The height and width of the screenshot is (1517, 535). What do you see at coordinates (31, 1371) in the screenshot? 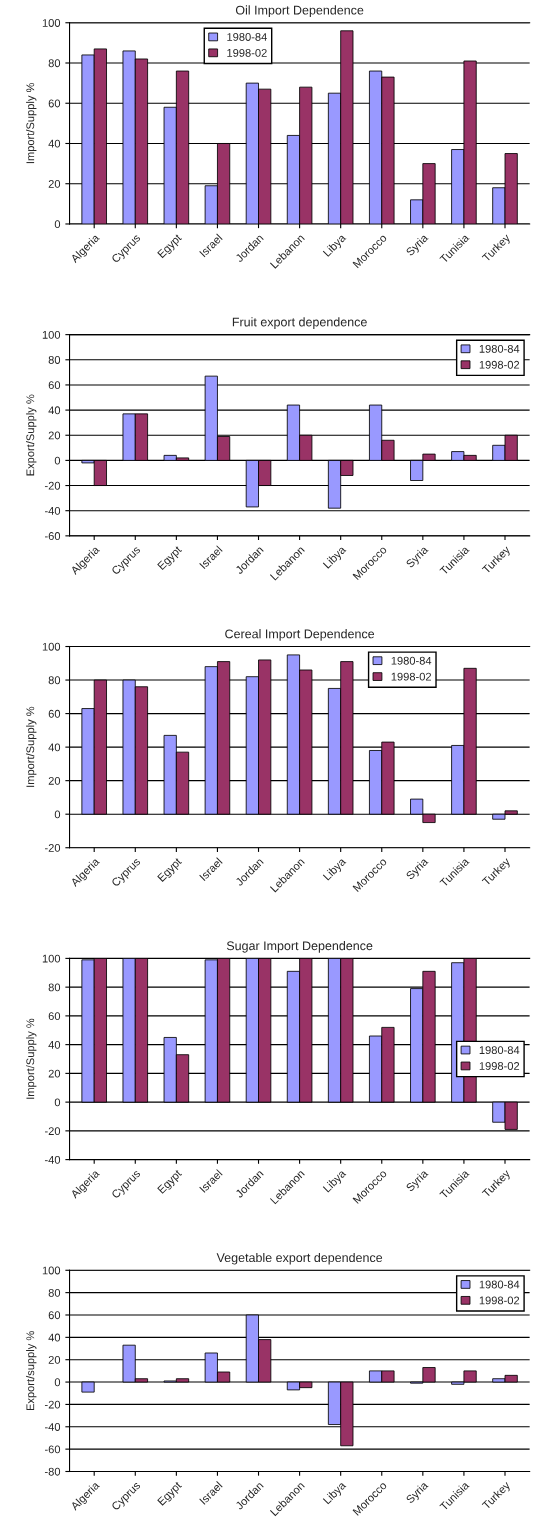
I see `y-axis-title: Export/supply %` at bounding box center [31, 1371].